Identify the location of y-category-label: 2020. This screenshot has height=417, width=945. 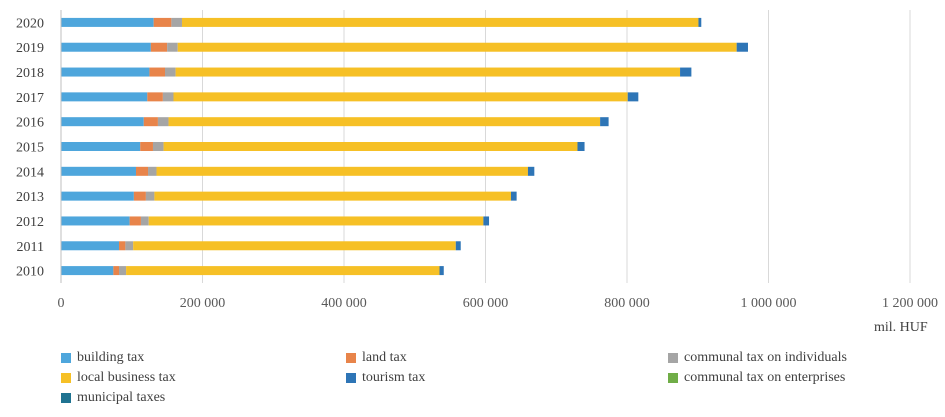
(30, 23).